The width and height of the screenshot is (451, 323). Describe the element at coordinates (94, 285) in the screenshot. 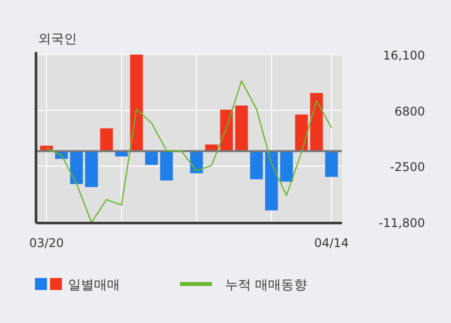

I see `legend-label: 일별매매` at that location.